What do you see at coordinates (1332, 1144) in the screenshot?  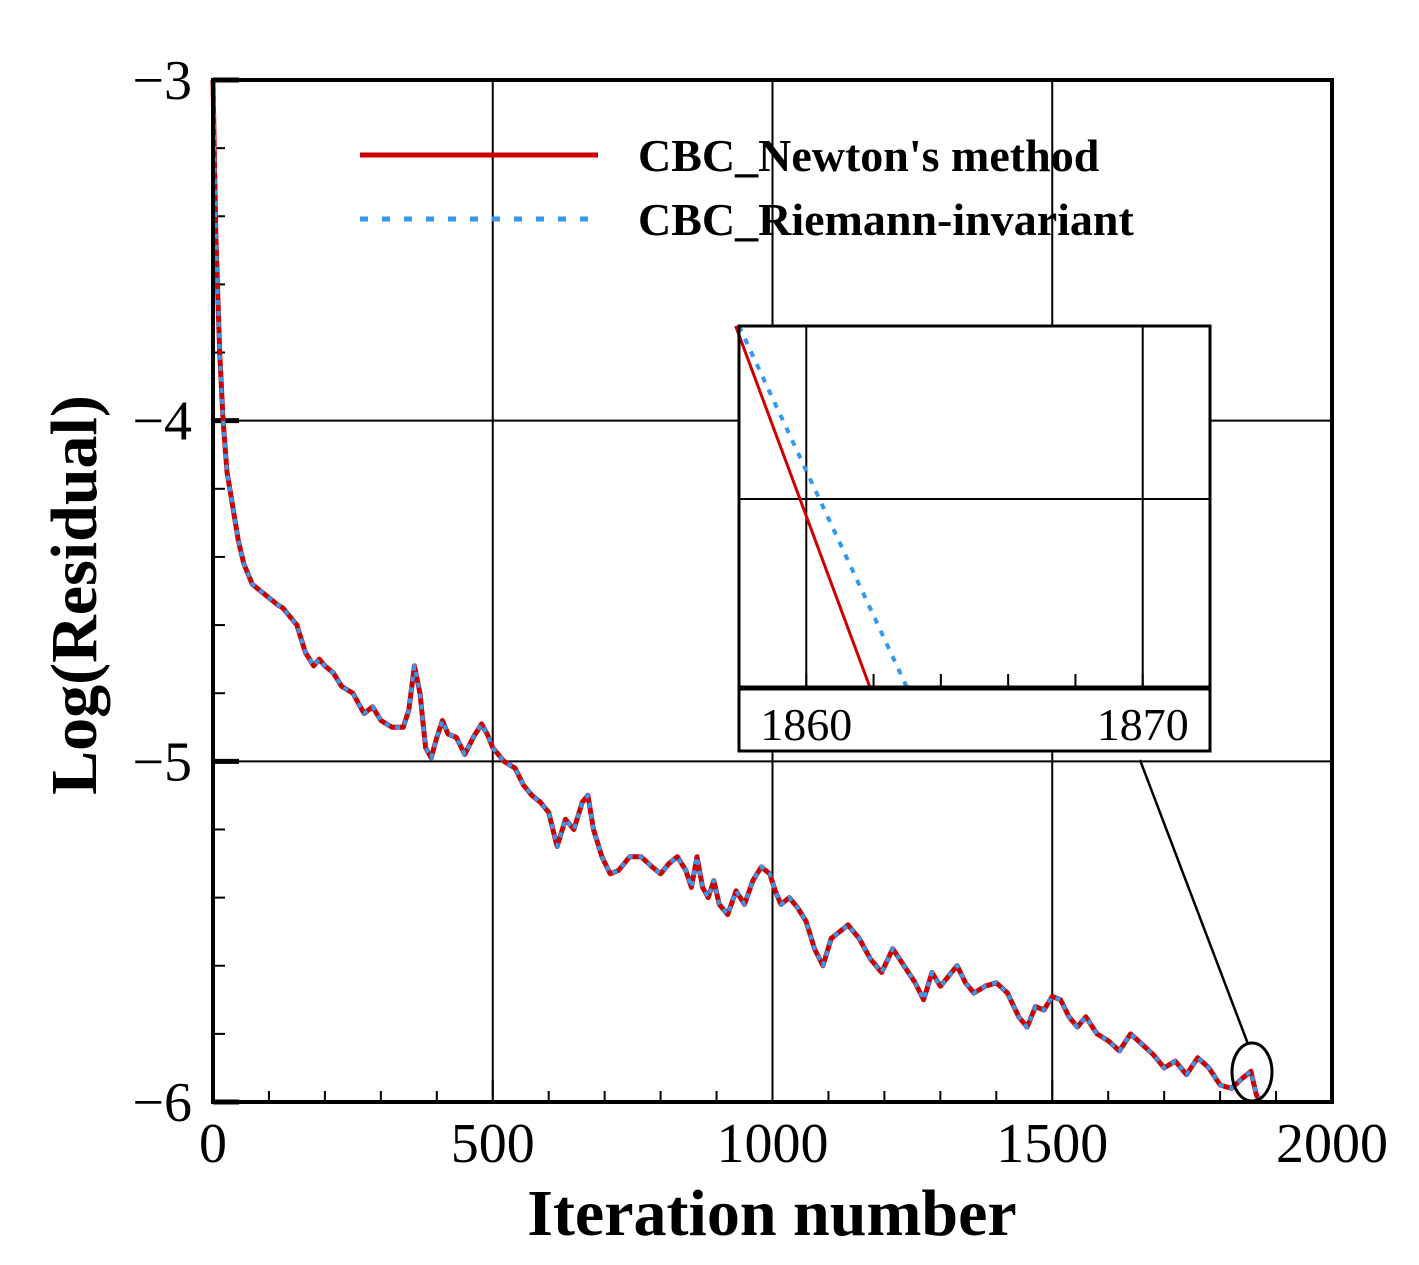 I see `x-tick-label: 2000` at bounding box center [1332, 1144].